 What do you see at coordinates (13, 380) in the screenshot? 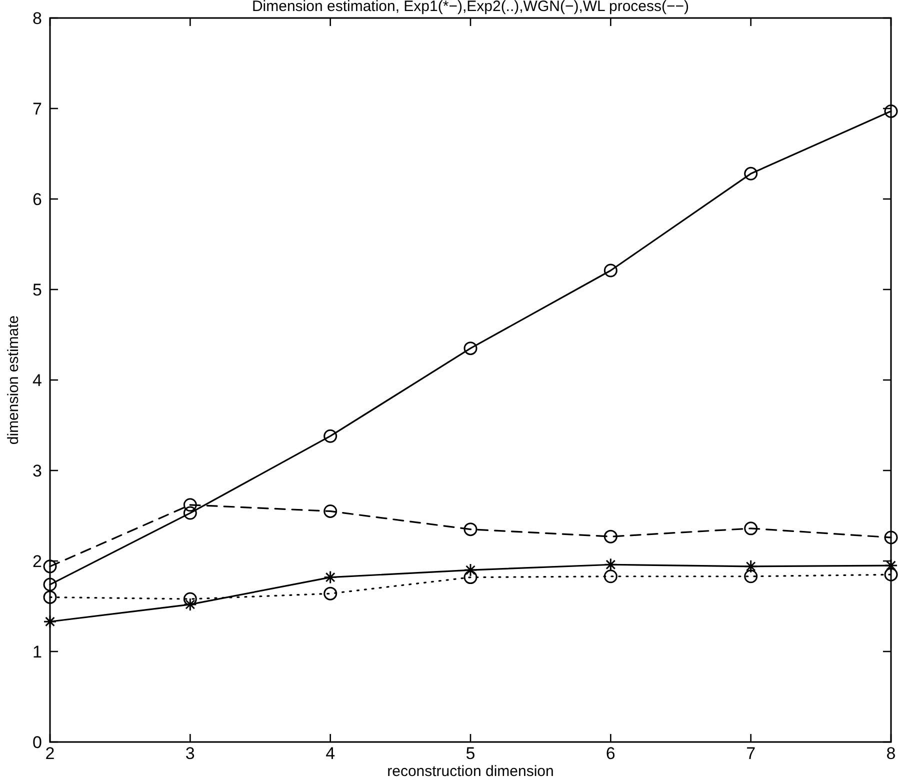
I see `y-axis-title: dimension estimate` at bounding box center [13, 380].